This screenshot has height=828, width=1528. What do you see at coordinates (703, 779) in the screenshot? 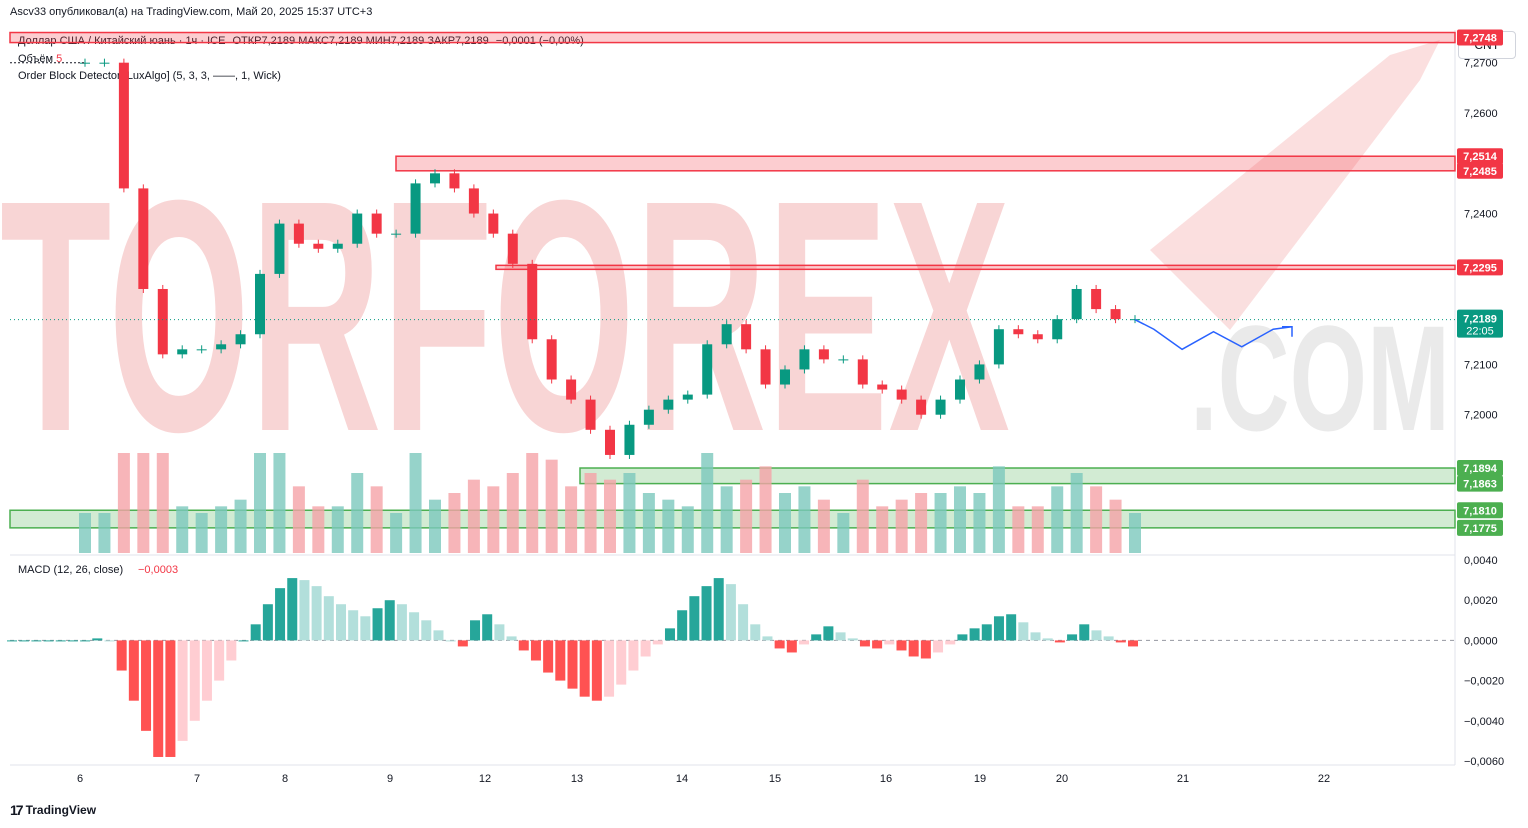
I see `time-axis: 6 7 8 9 12 13 14 15 16 19 20 21 22` at bounding box center [703, 779].